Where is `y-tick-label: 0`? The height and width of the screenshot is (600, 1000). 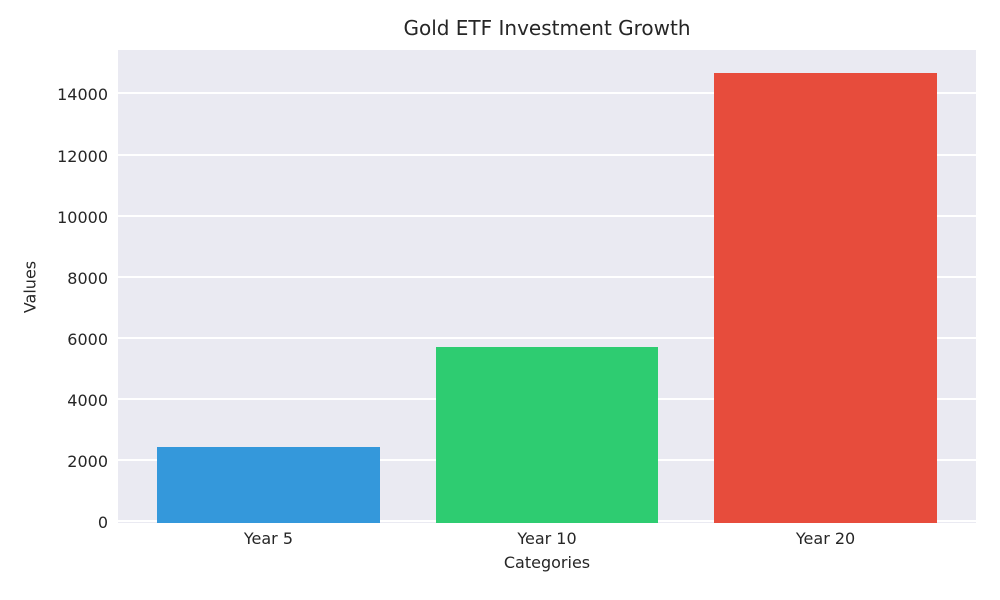 y-tick-label: 0 is located at coordinates (102, 522).